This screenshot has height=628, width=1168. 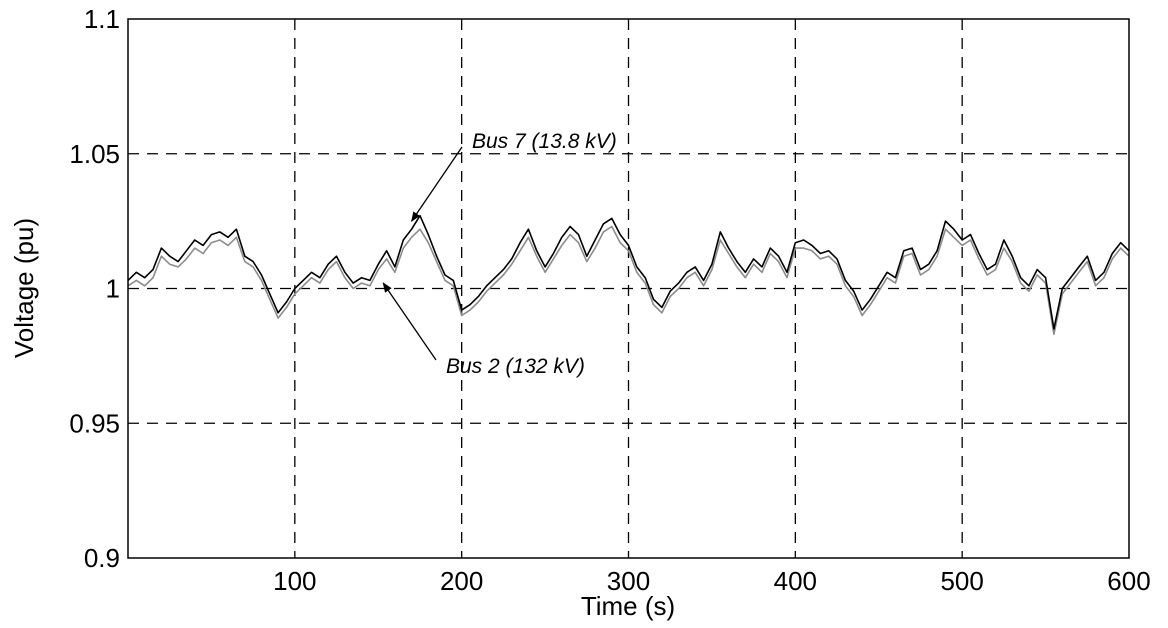 I want to click on x-tick-label: 600, so click(x=1128, y=581).